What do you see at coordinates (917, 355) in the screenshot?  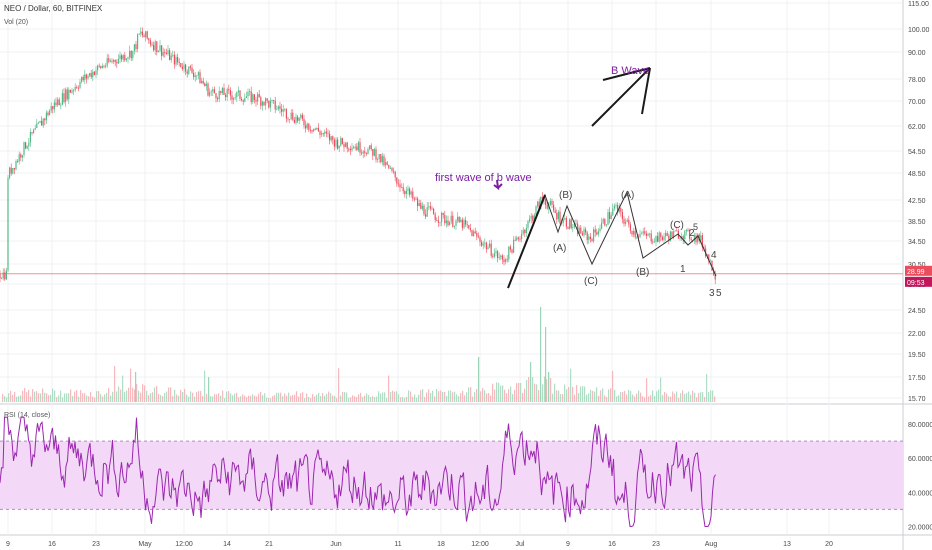 I see `price-tick-label: 19.50` at bounding box center [917, 355].